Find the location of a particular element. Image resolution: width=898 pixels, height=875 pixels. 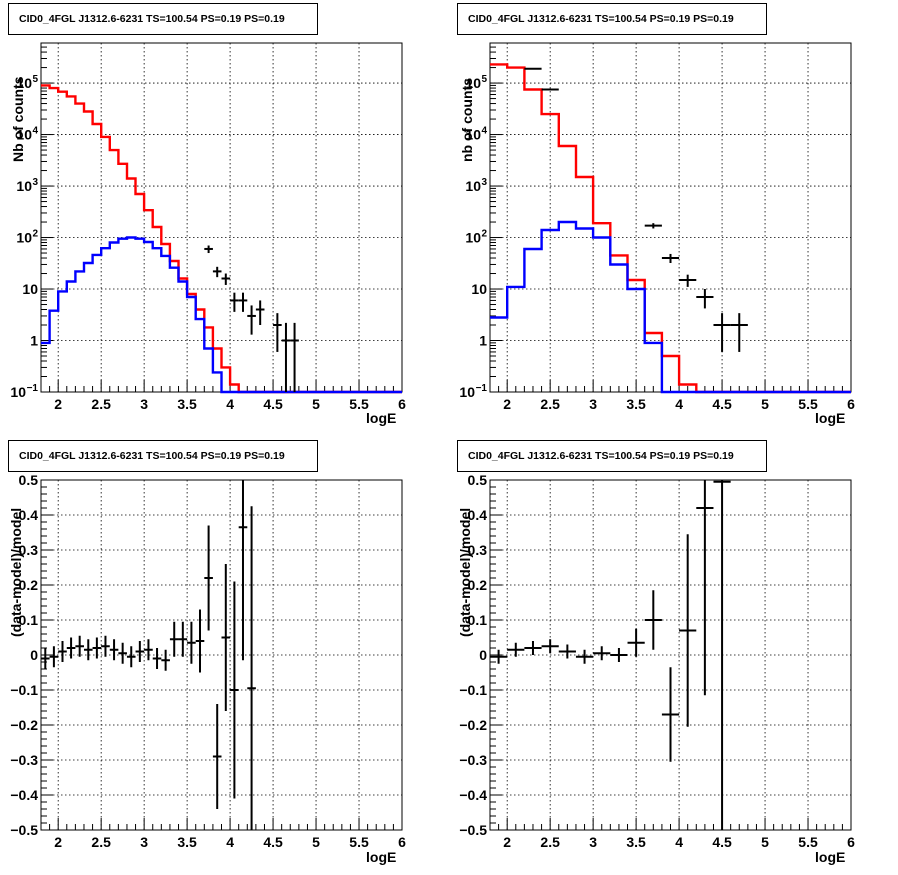

y-tick-label: 0.4 is located at coordinates (29, 515).